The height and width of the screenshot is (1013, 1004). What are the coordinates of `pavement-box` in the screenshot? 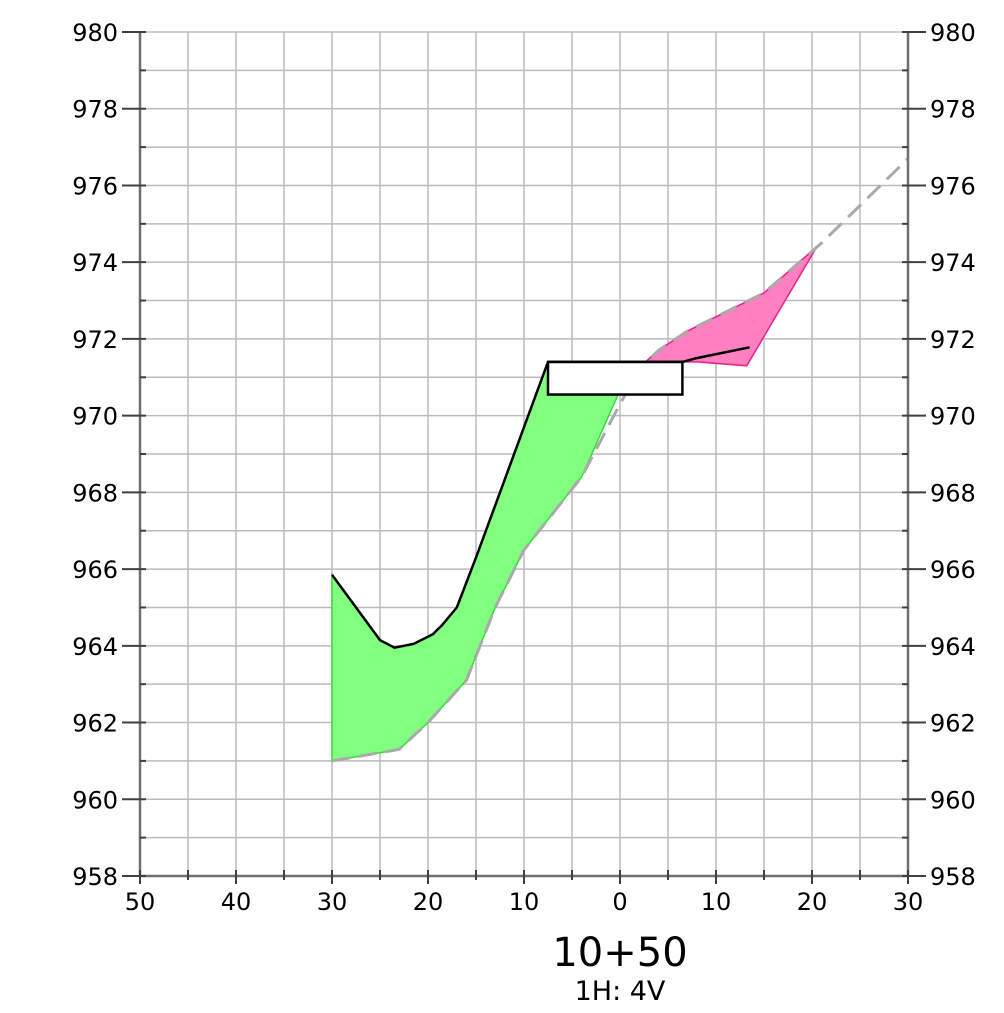 It's located at (615, 378).